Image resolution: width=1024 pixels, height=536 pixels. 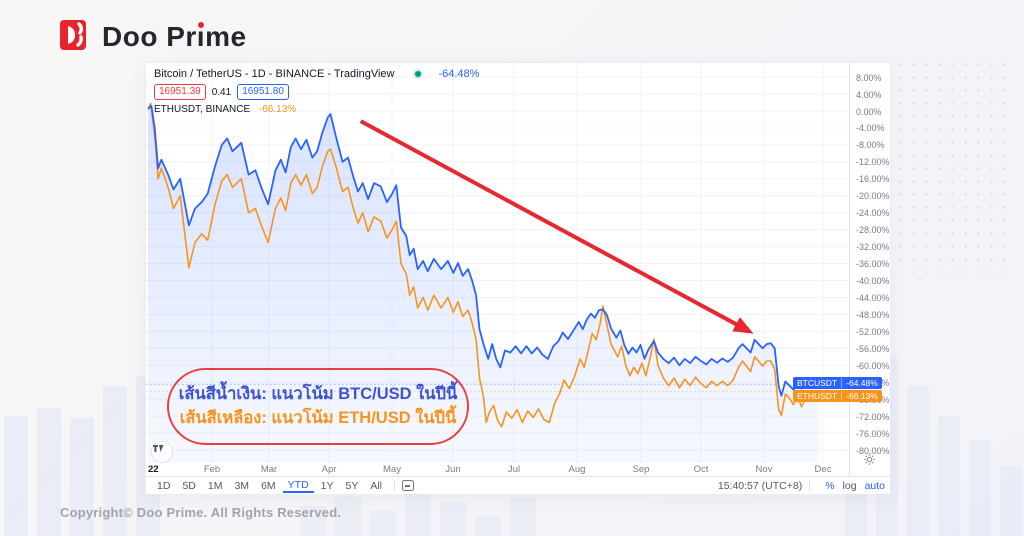 What do you see at coordinates (459, 74) in the screenshot?
I see `btc-change-value: -64.48%` at bounding box center [459, 74].